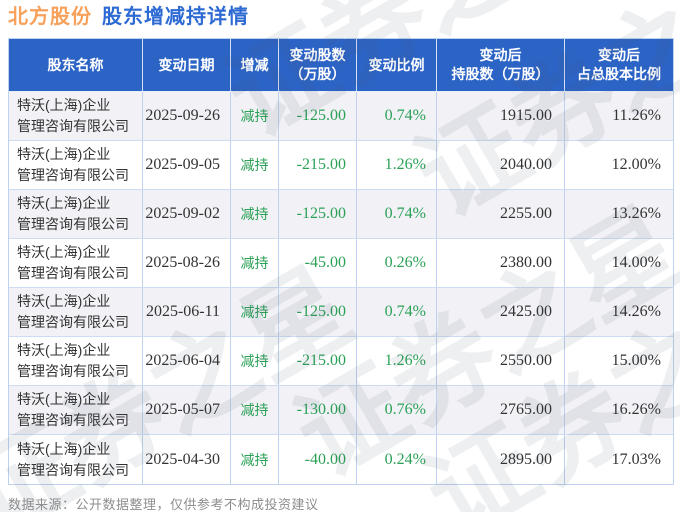  What do you see at coordinates (397, 65) in the screenshot?
I see `col-header-change-ratio: 变动比例` at bounding box center [397, 65].